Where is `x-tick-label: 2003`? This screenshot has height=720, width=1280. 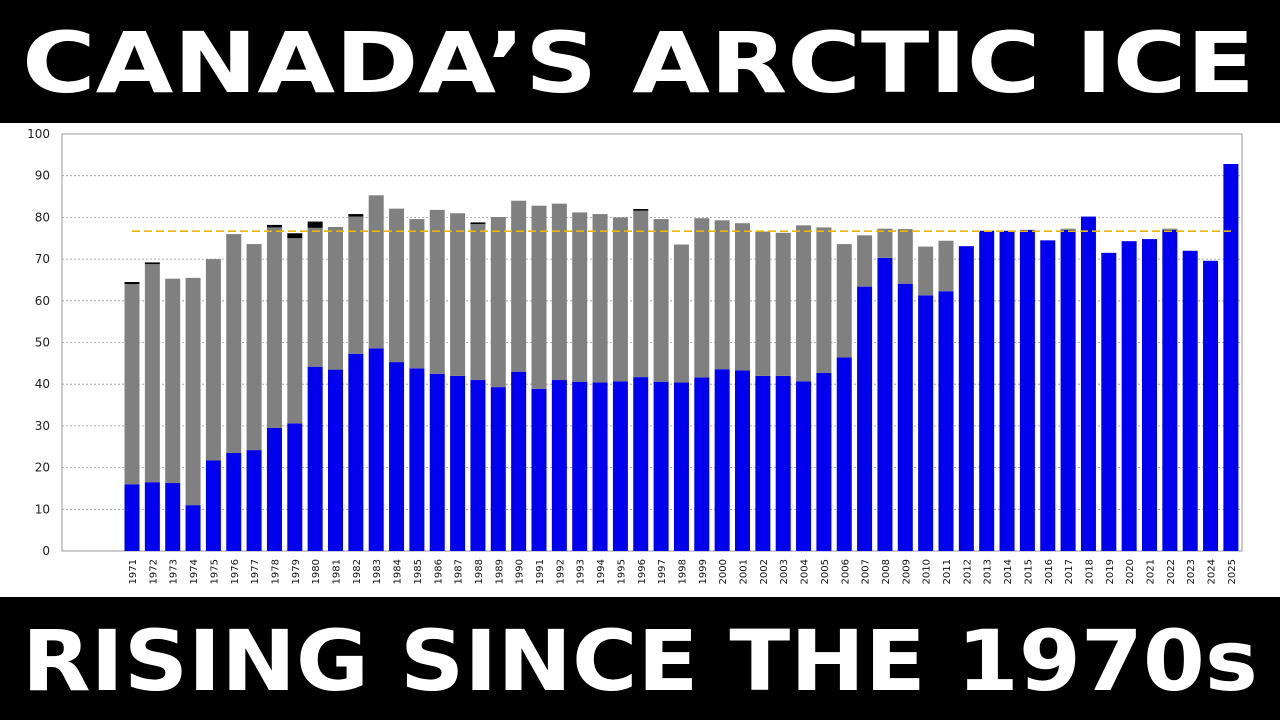 x-tick-label: 2003 is located at coordinates (784, 571).